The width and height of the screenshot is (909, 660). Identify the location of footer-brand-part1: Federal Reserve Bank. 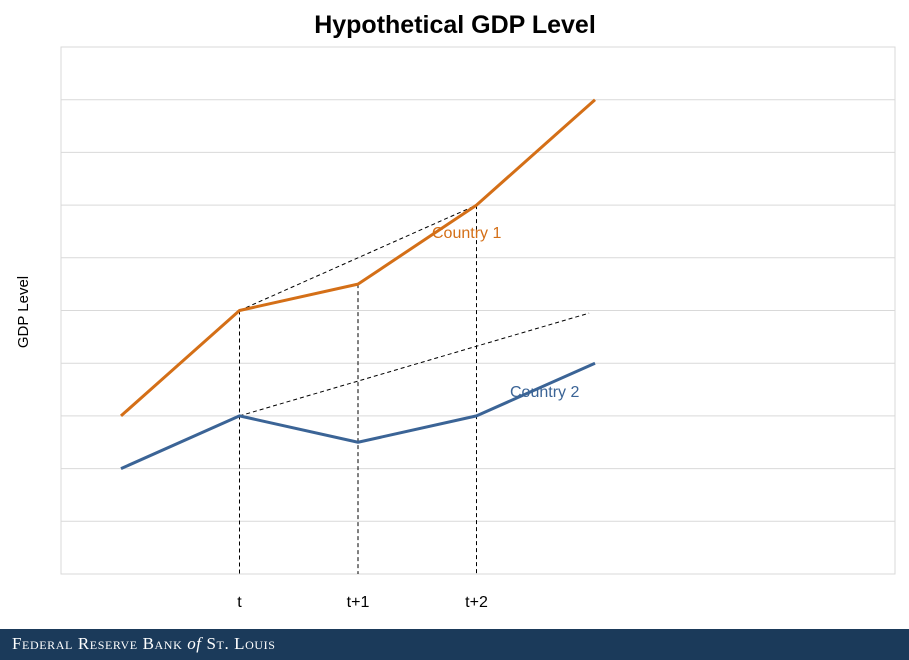
(100, 643).